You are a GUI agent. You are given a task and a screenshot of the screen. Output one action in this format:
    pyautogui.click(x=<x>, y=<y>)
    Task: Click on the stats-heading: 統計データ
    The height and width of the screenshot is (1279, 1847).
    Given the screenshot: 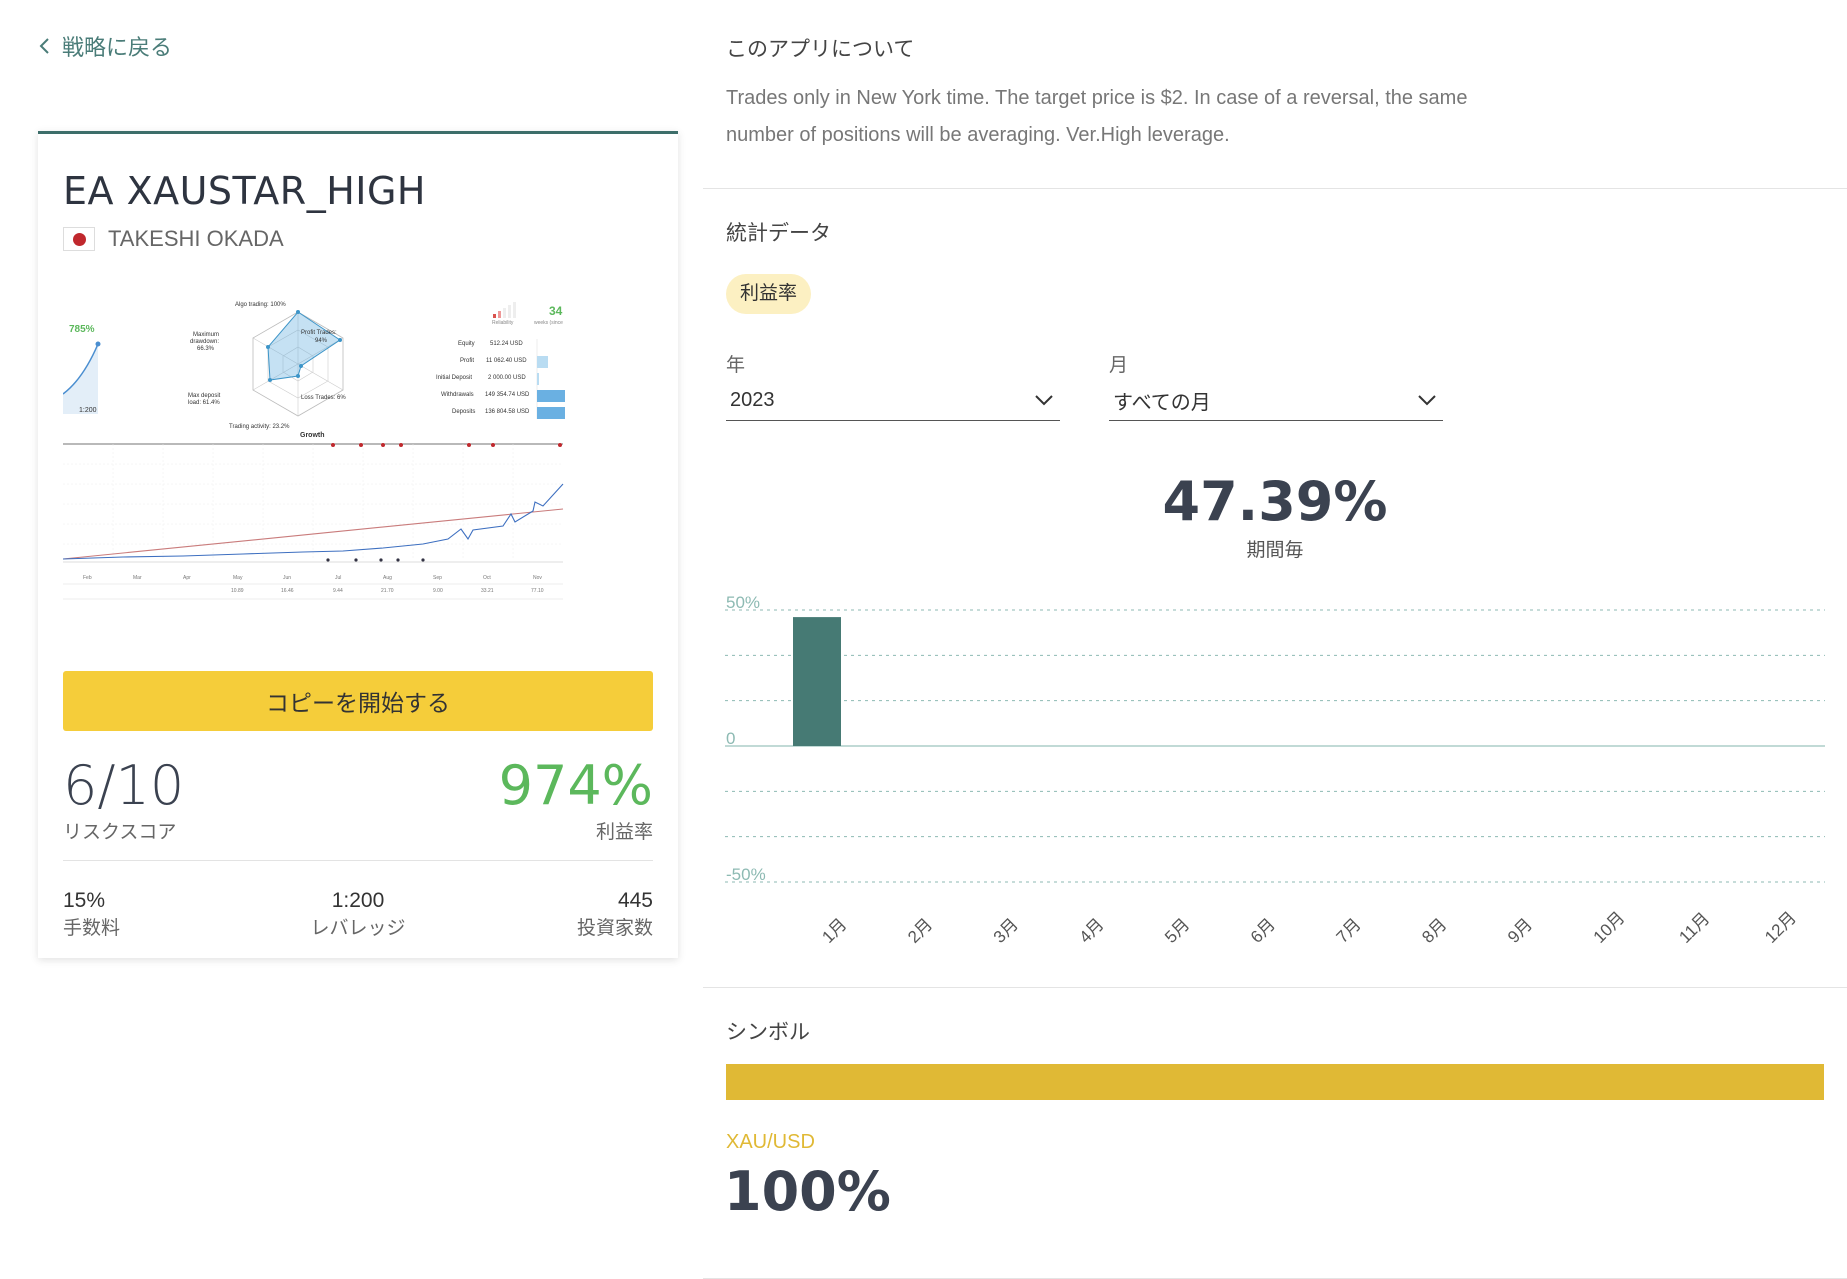 What is the action you would take?
    pyautogui.click(x=778, y=233)
    